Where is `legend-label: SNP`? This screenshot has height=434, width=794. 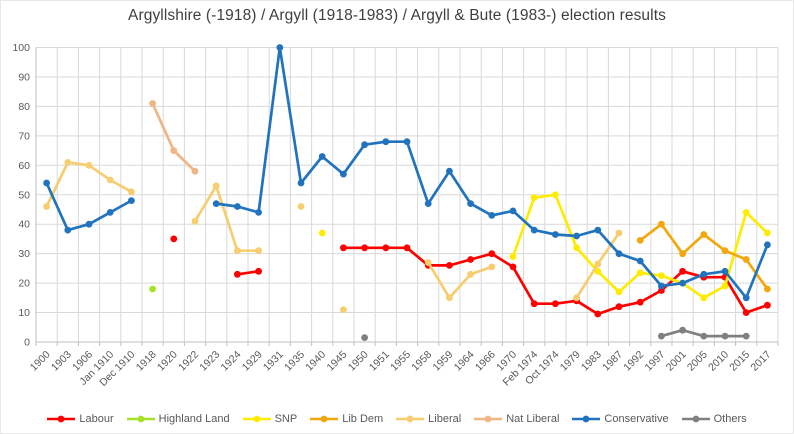 legend-label: SNP is located at coordinates (286, 419).